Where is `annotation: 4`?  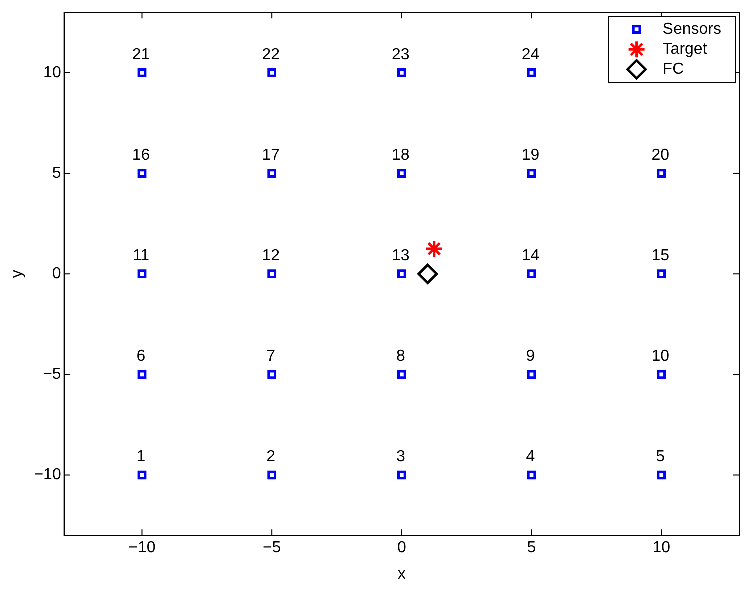
annotation: 4 is located at coordinates (531, 457).